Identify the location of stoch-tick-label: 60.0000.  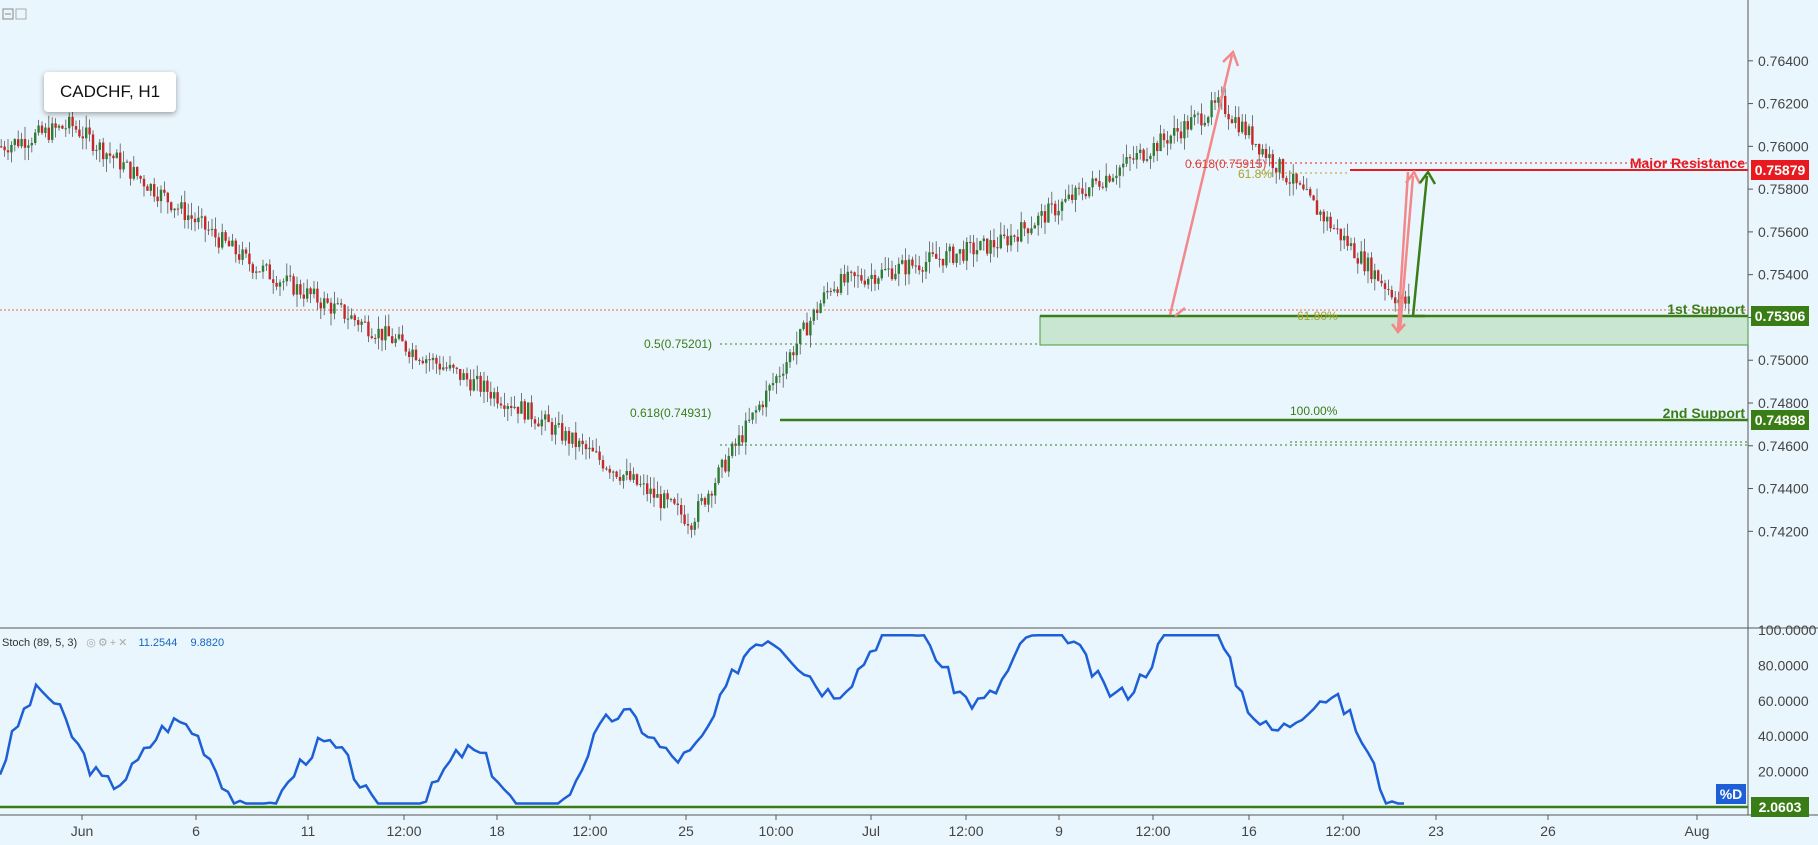
(1783, 701).